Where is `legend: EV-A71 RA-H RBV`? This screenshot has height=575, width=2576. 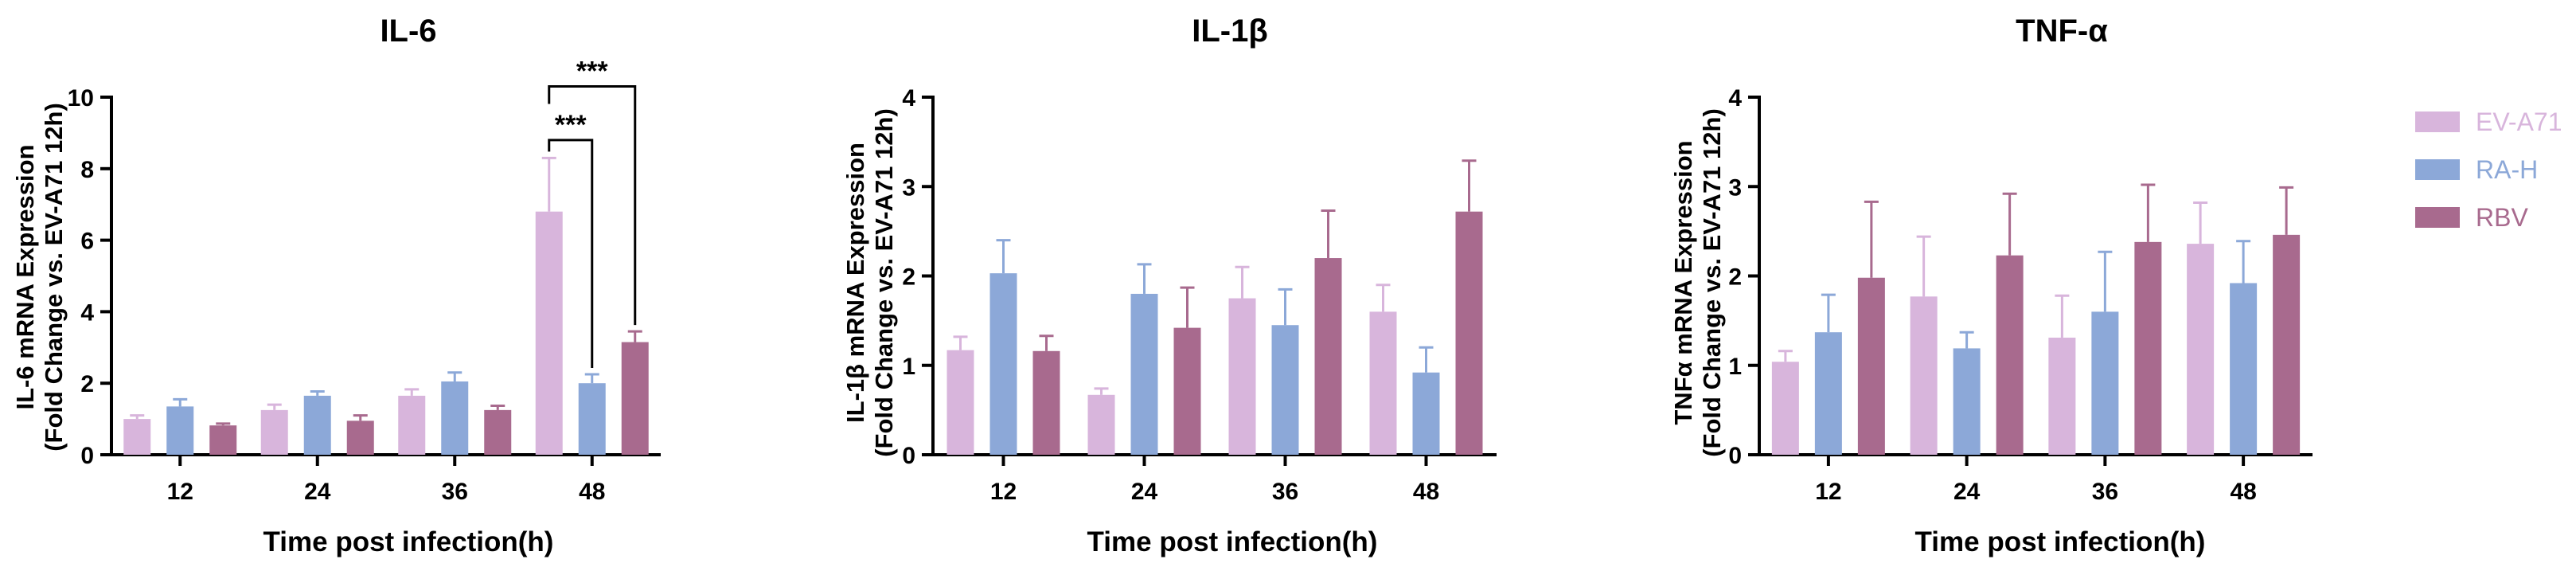 legend: EV-A71 RA-H RBV is located at coordinates (2488, 170).